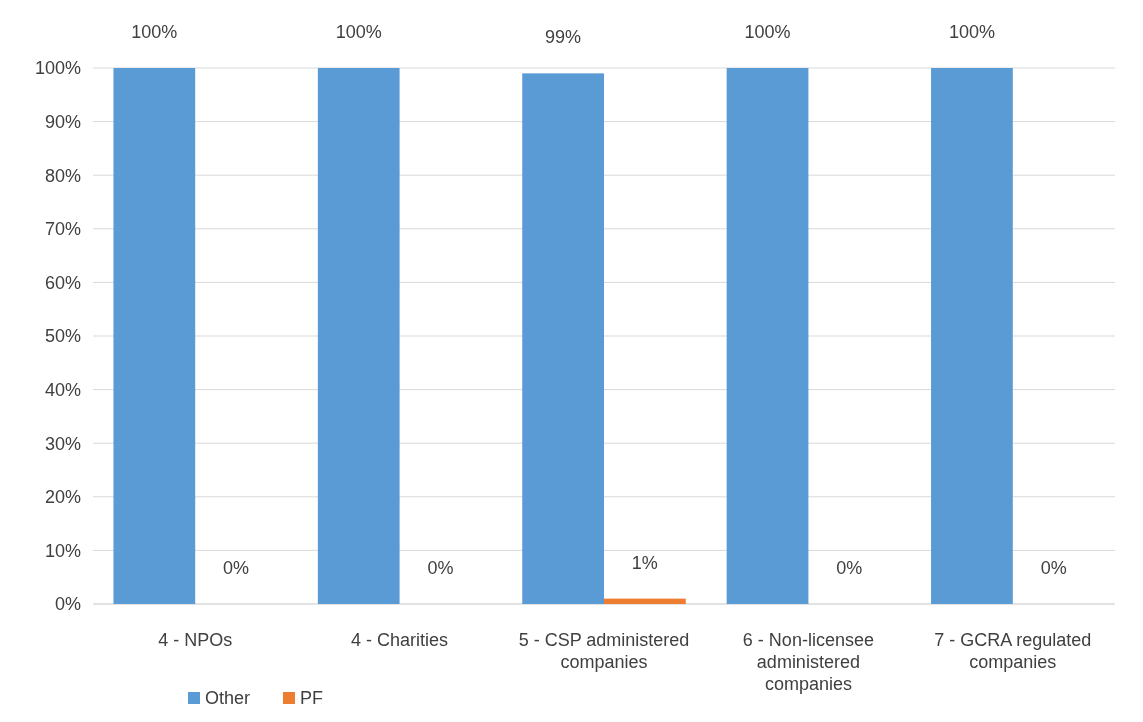 The height and width of the screenshot is (722, 1143). Describe the element at coordinates (62, 175) in the screenshot. I see `y-tick-label: 80%` at that location.